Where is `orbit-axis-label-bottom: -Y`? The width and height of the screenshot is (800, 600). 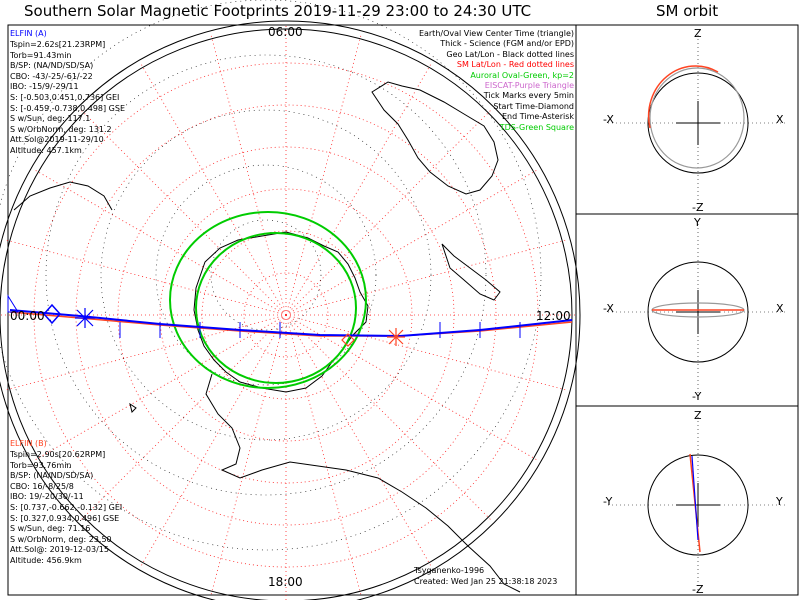
orbit-axis-label-bottom: -Y is located at coordinates (697, 396).